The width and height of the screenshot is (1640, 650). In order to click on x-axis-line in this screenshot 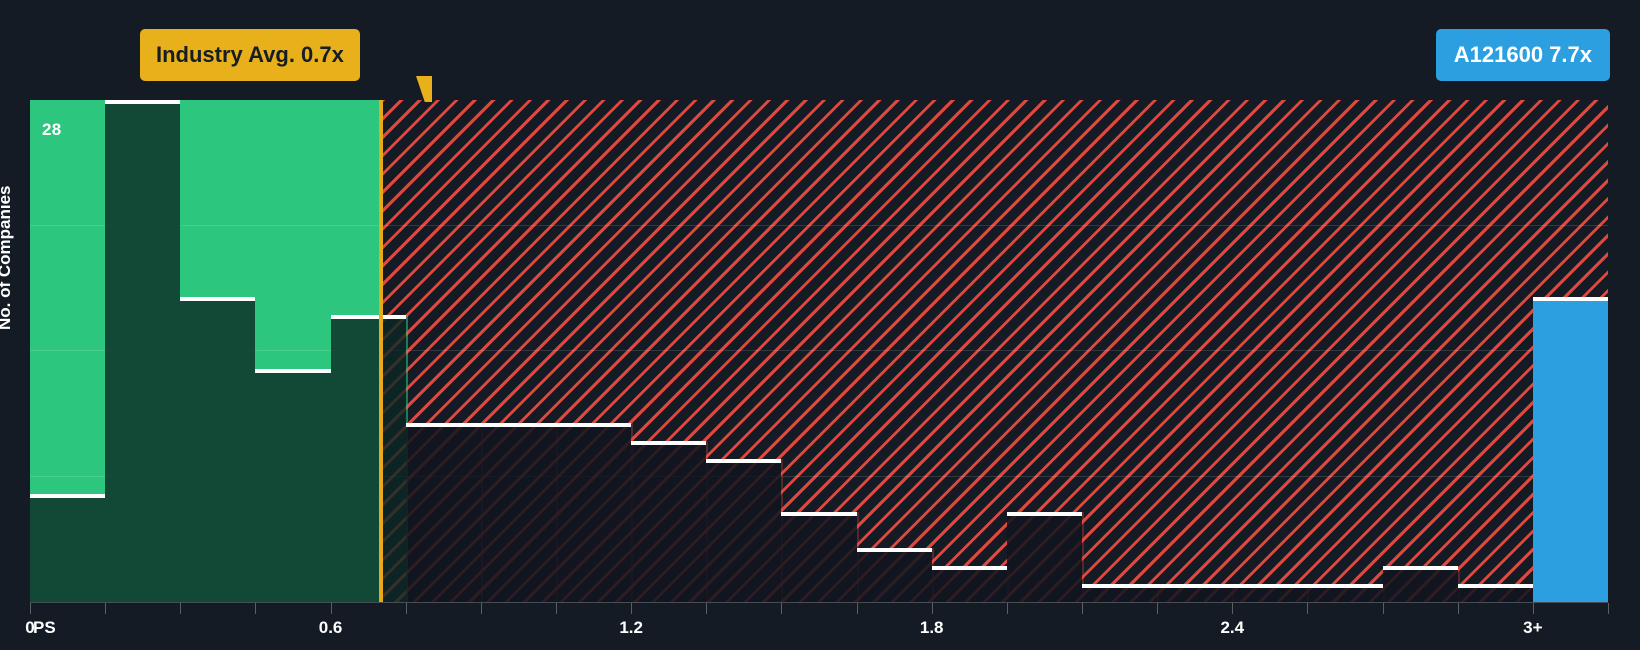, I will do `click(819, 602)`.